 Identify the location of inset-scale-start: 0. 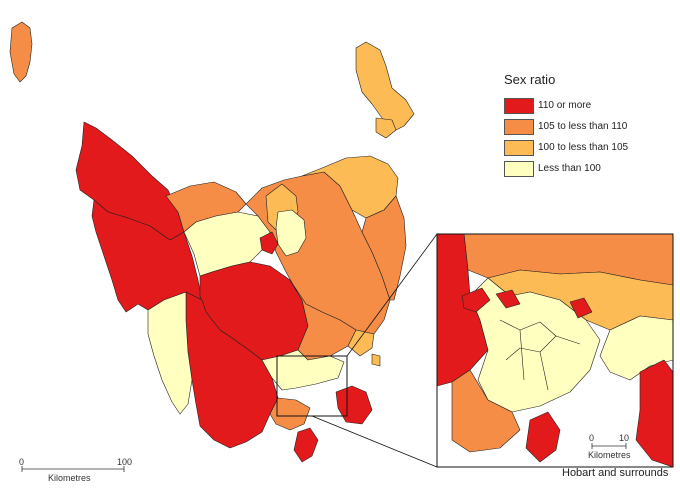
(591, 438).